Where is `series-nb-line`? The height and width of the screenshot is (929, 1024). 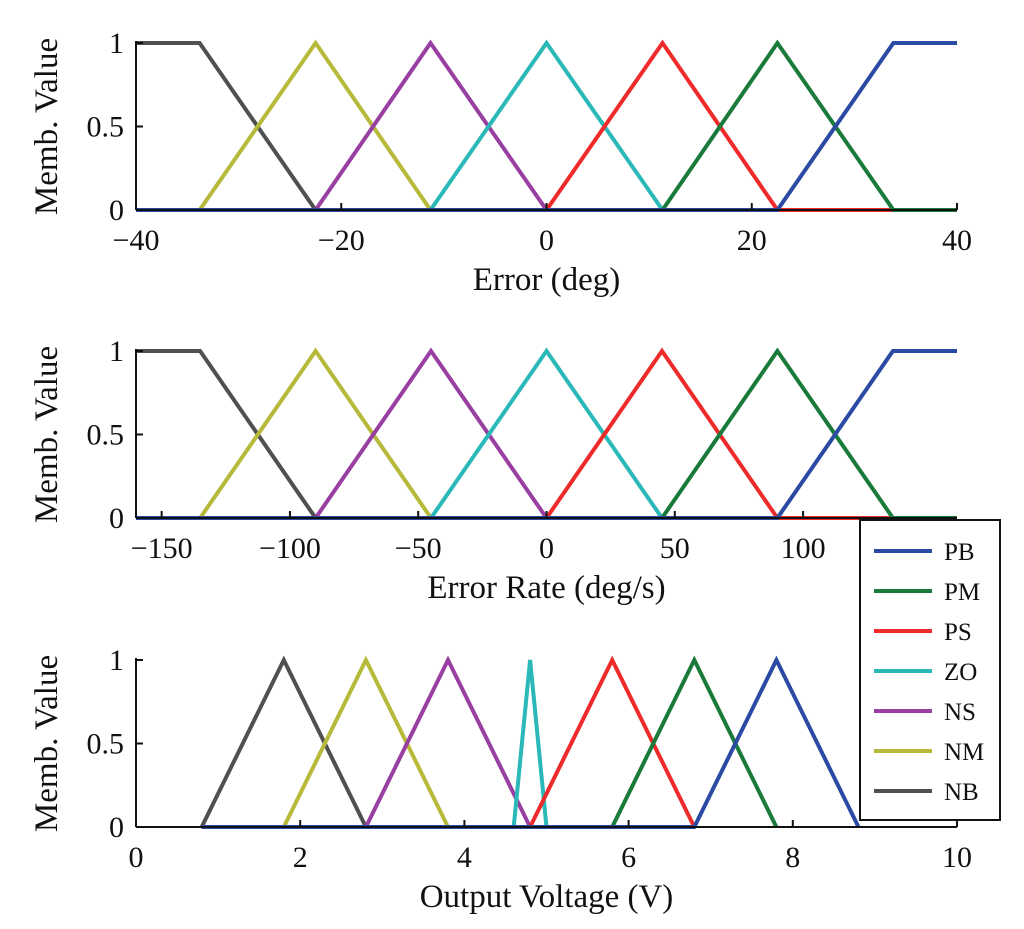 series-nb-line is located at coordinates (283, 741).